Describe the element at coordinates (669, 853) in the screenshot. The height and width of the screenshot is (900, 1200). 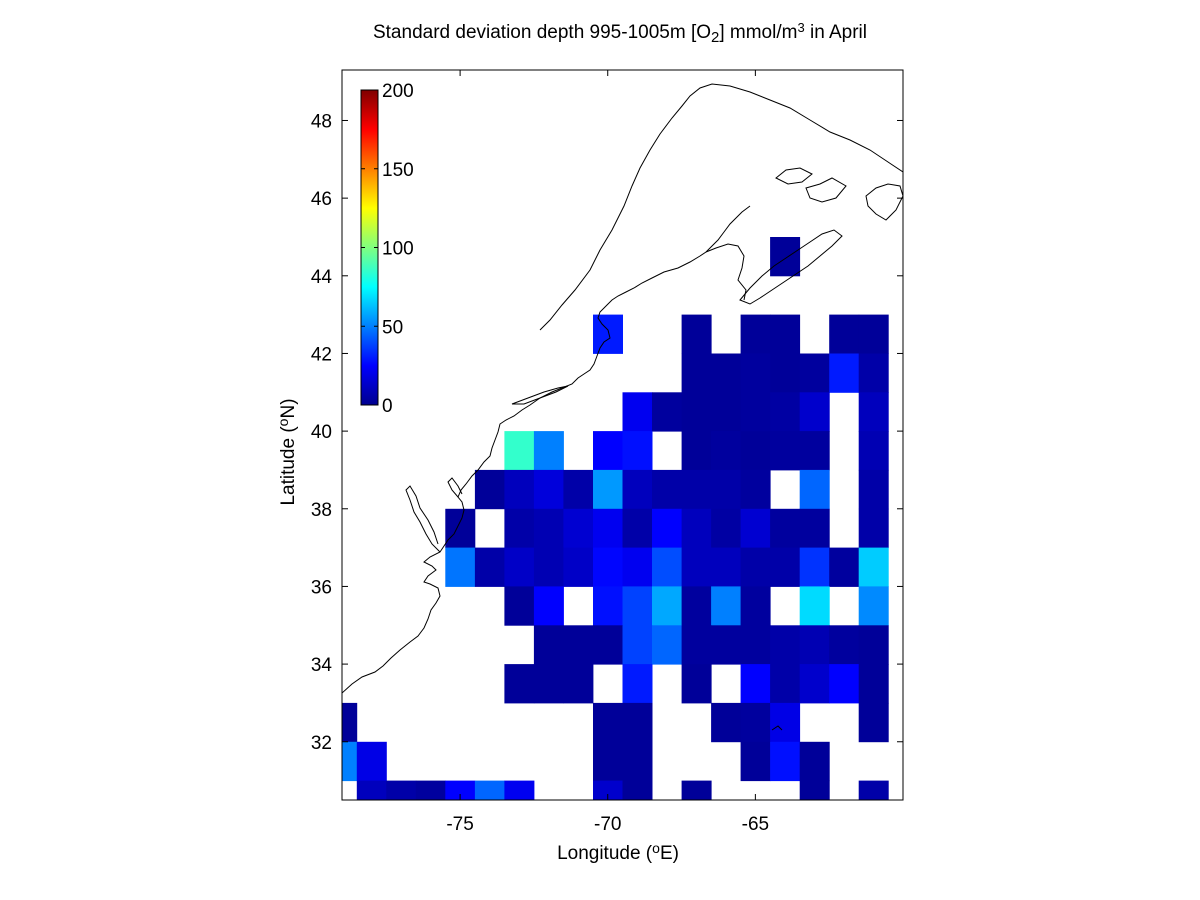
I see `xlabel-suffix: E)` at that location.